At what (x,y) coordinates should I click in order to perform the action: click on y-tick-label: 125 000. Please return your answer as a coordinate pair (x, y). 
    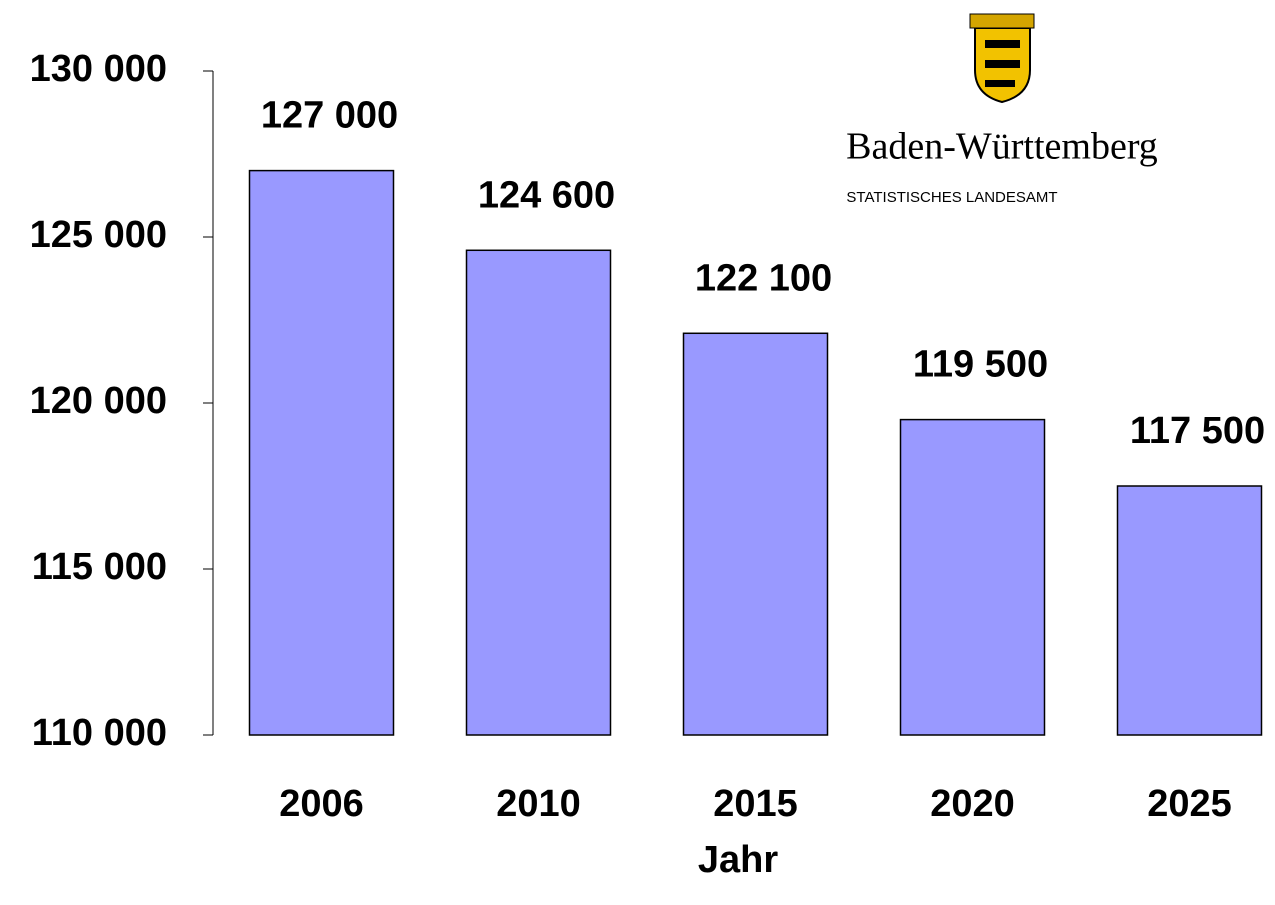
    Looking at the image, I should click on (98, 235).